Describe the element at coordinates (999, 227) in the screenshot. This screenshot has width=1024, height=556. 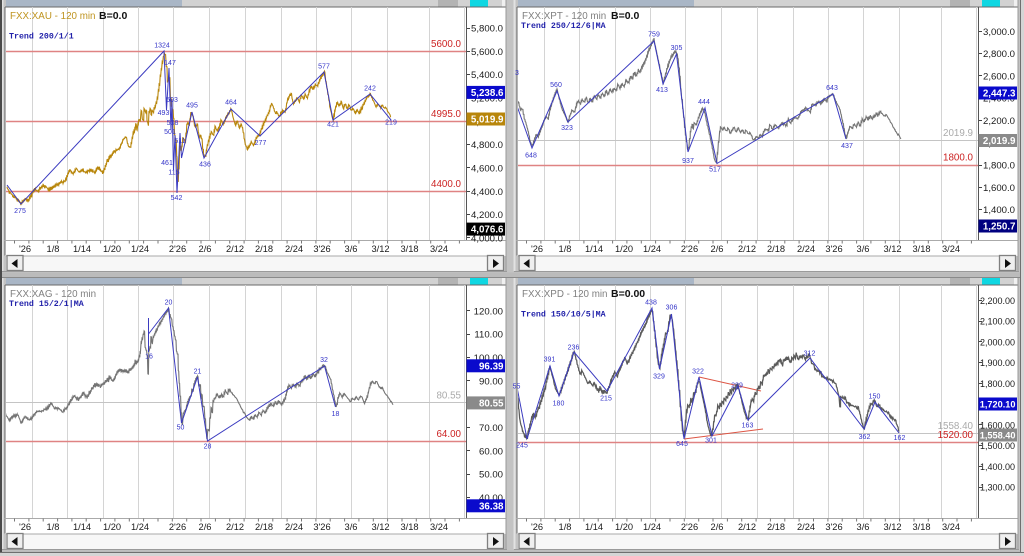
I see `svg-text: 1,250.7` at that location.